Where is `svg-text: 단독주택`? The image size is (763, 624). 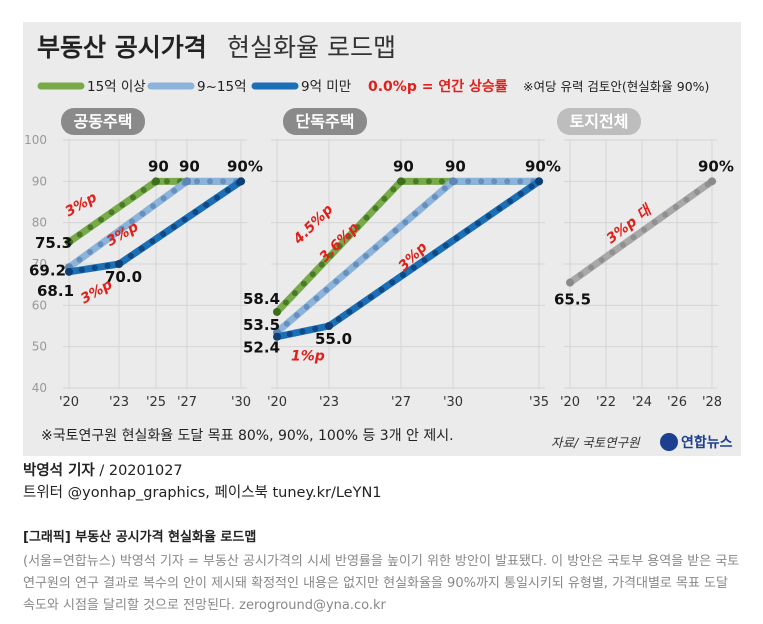
svg-text: 단독주택 is located at coordinates (325, 121).